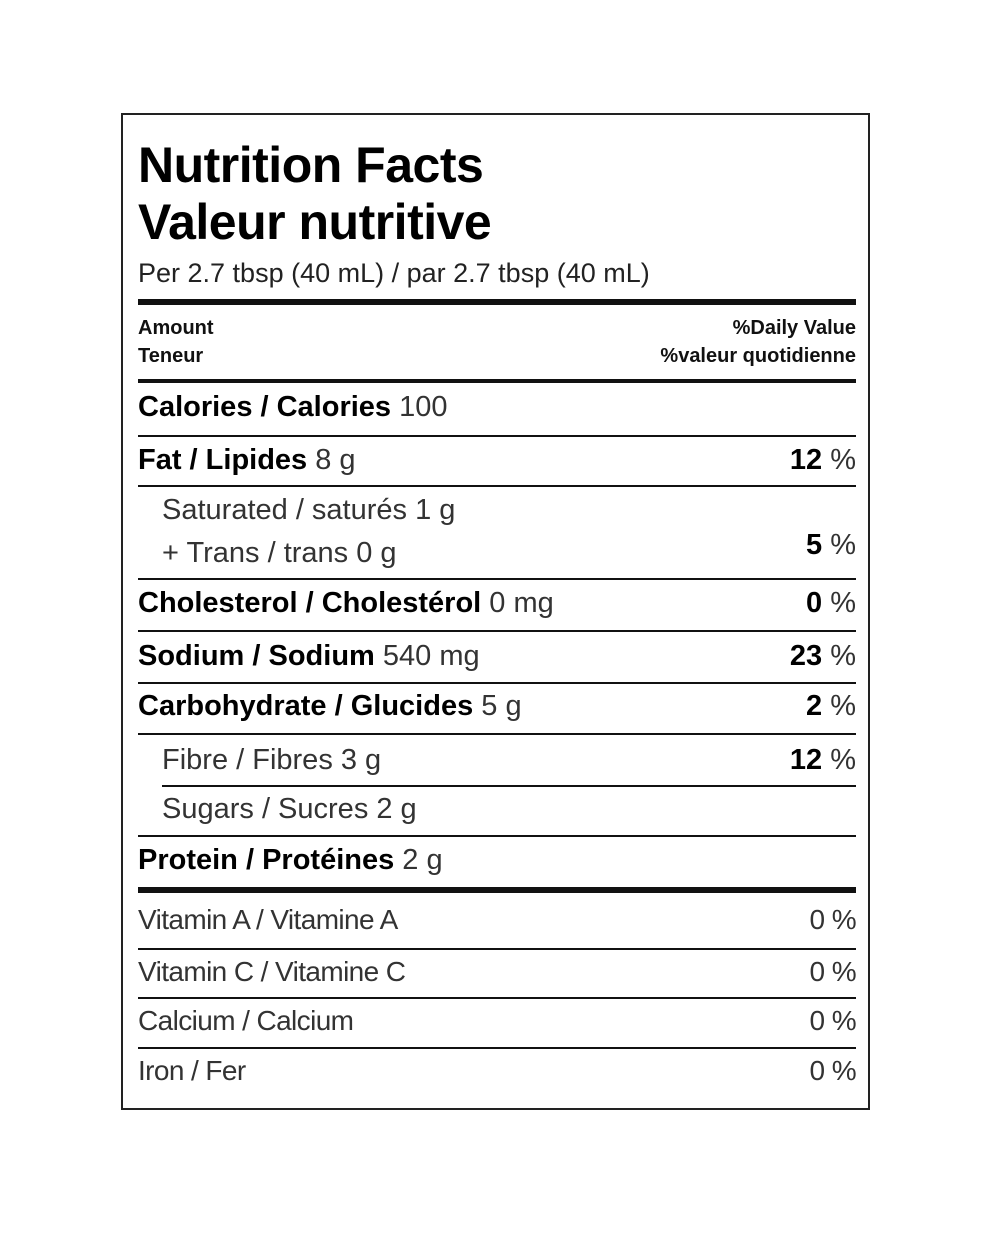 The height and width of the screenshot is (1246, 1000). I want to click on fat-dv: 12, so click(806, 460).